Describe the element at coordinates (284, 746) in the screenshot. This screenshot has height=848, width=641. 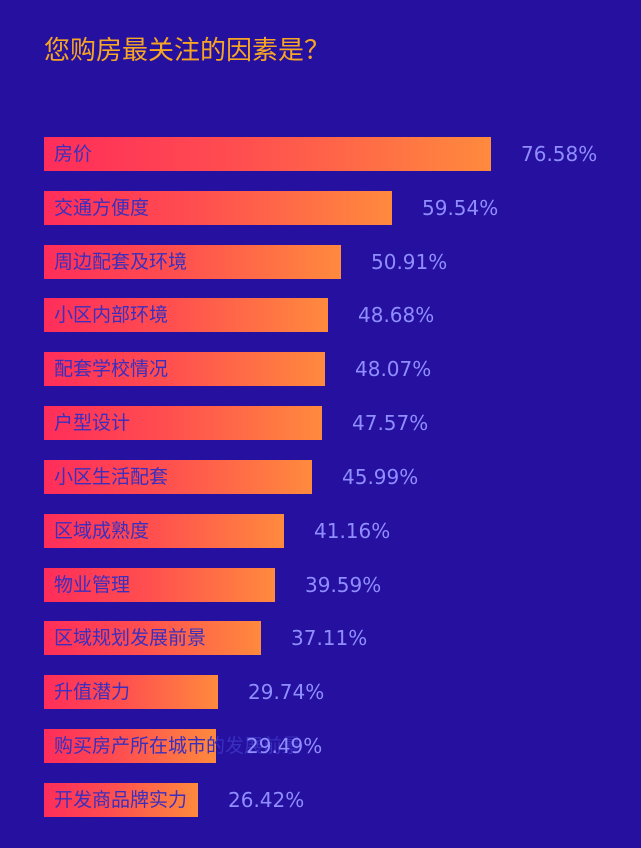
I see `value-label: 29.49%` at that location.